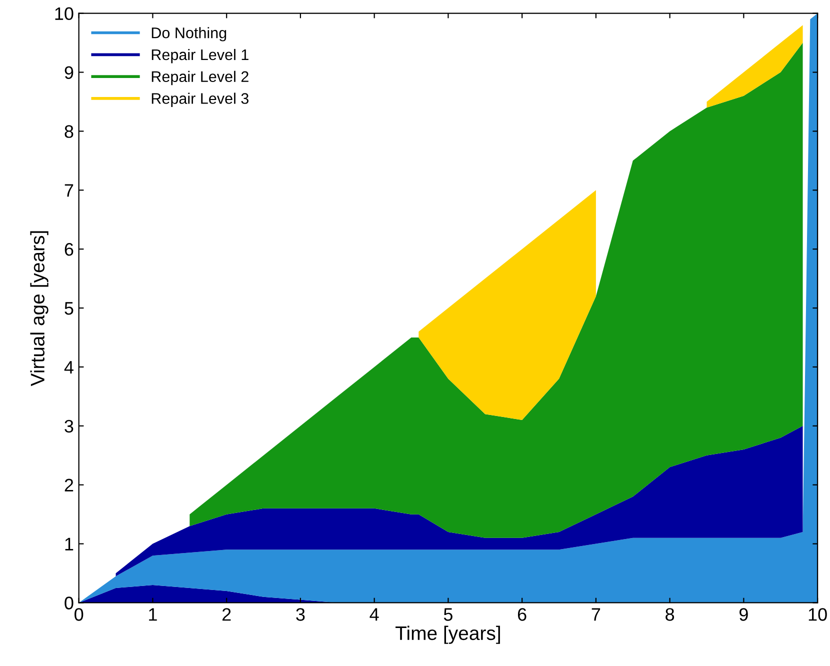 Image resolution: width=830 pixels, height=666 pixels. What do you see at coordinates (200, 78) in the screenshot?
I see `legend-label: Repair Level 2` at bounding box center [200, 78].